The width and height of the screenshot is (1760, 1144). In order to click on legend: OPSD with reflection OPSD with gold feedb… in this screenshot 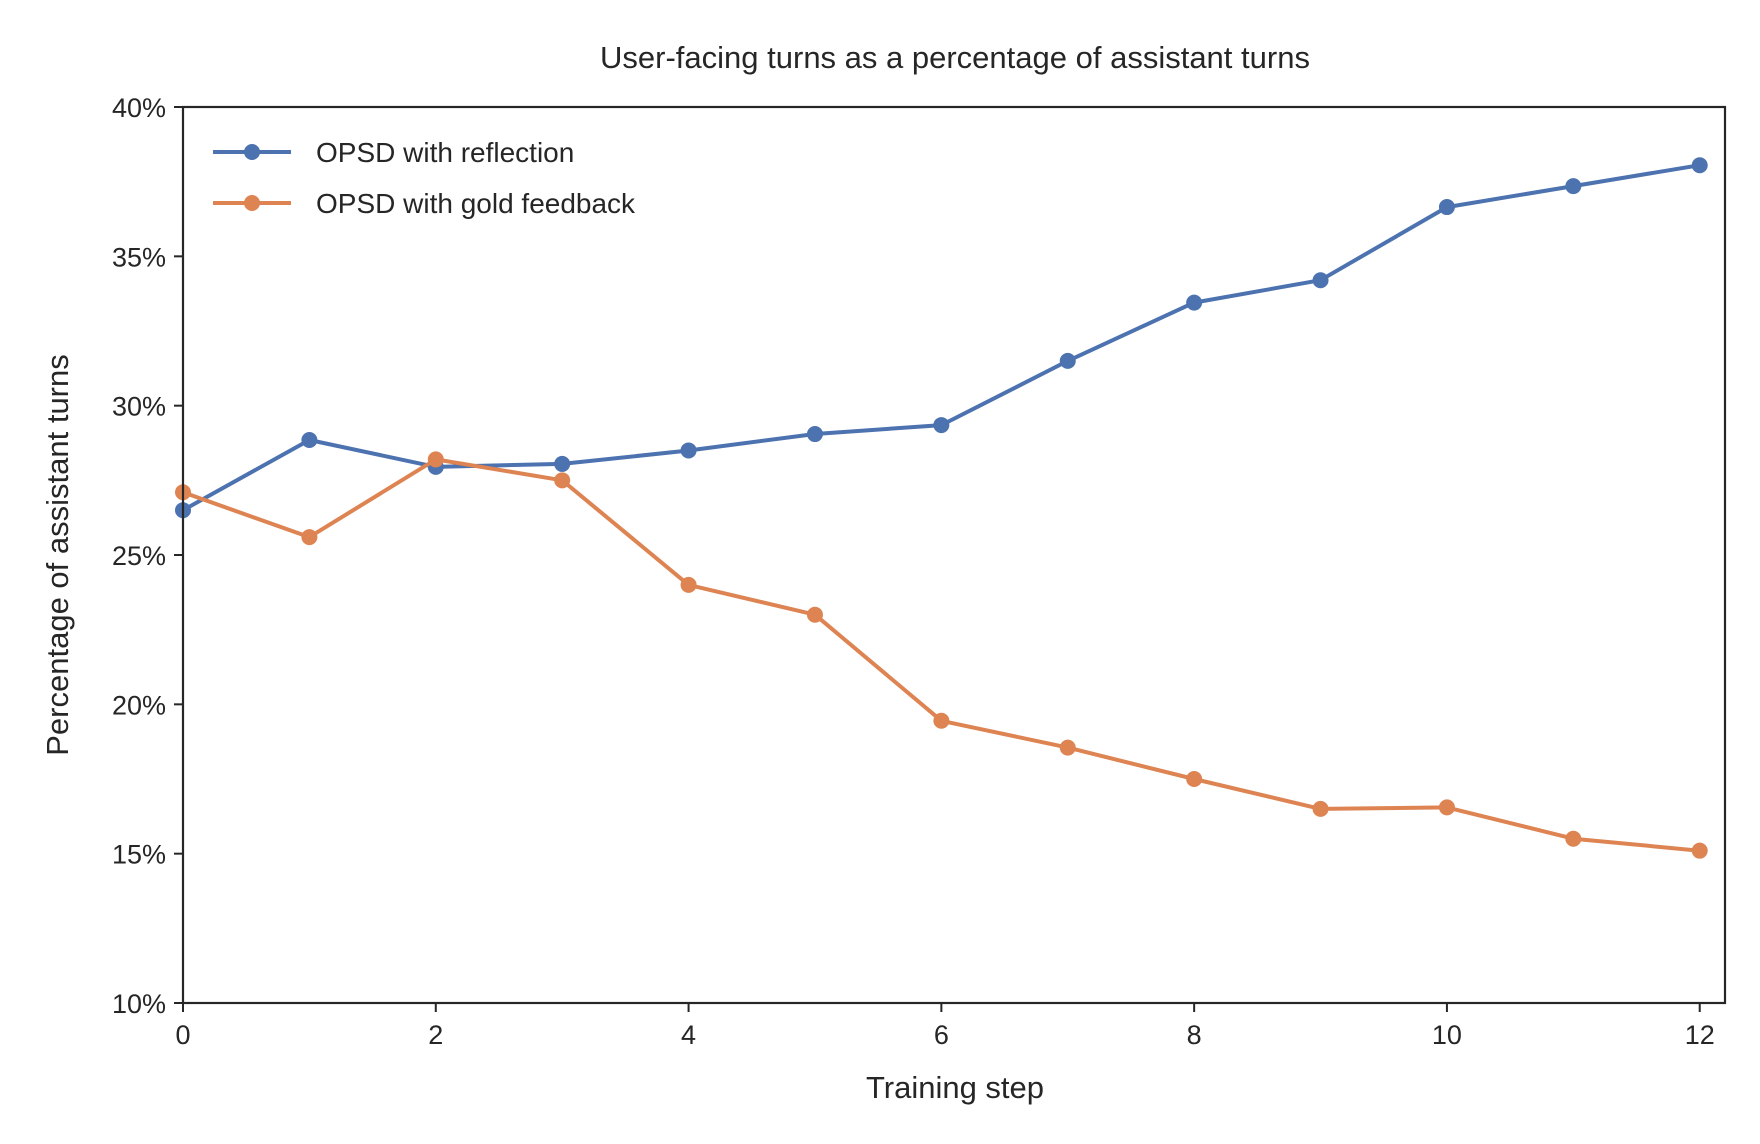, I will do `click(424, 178)`.